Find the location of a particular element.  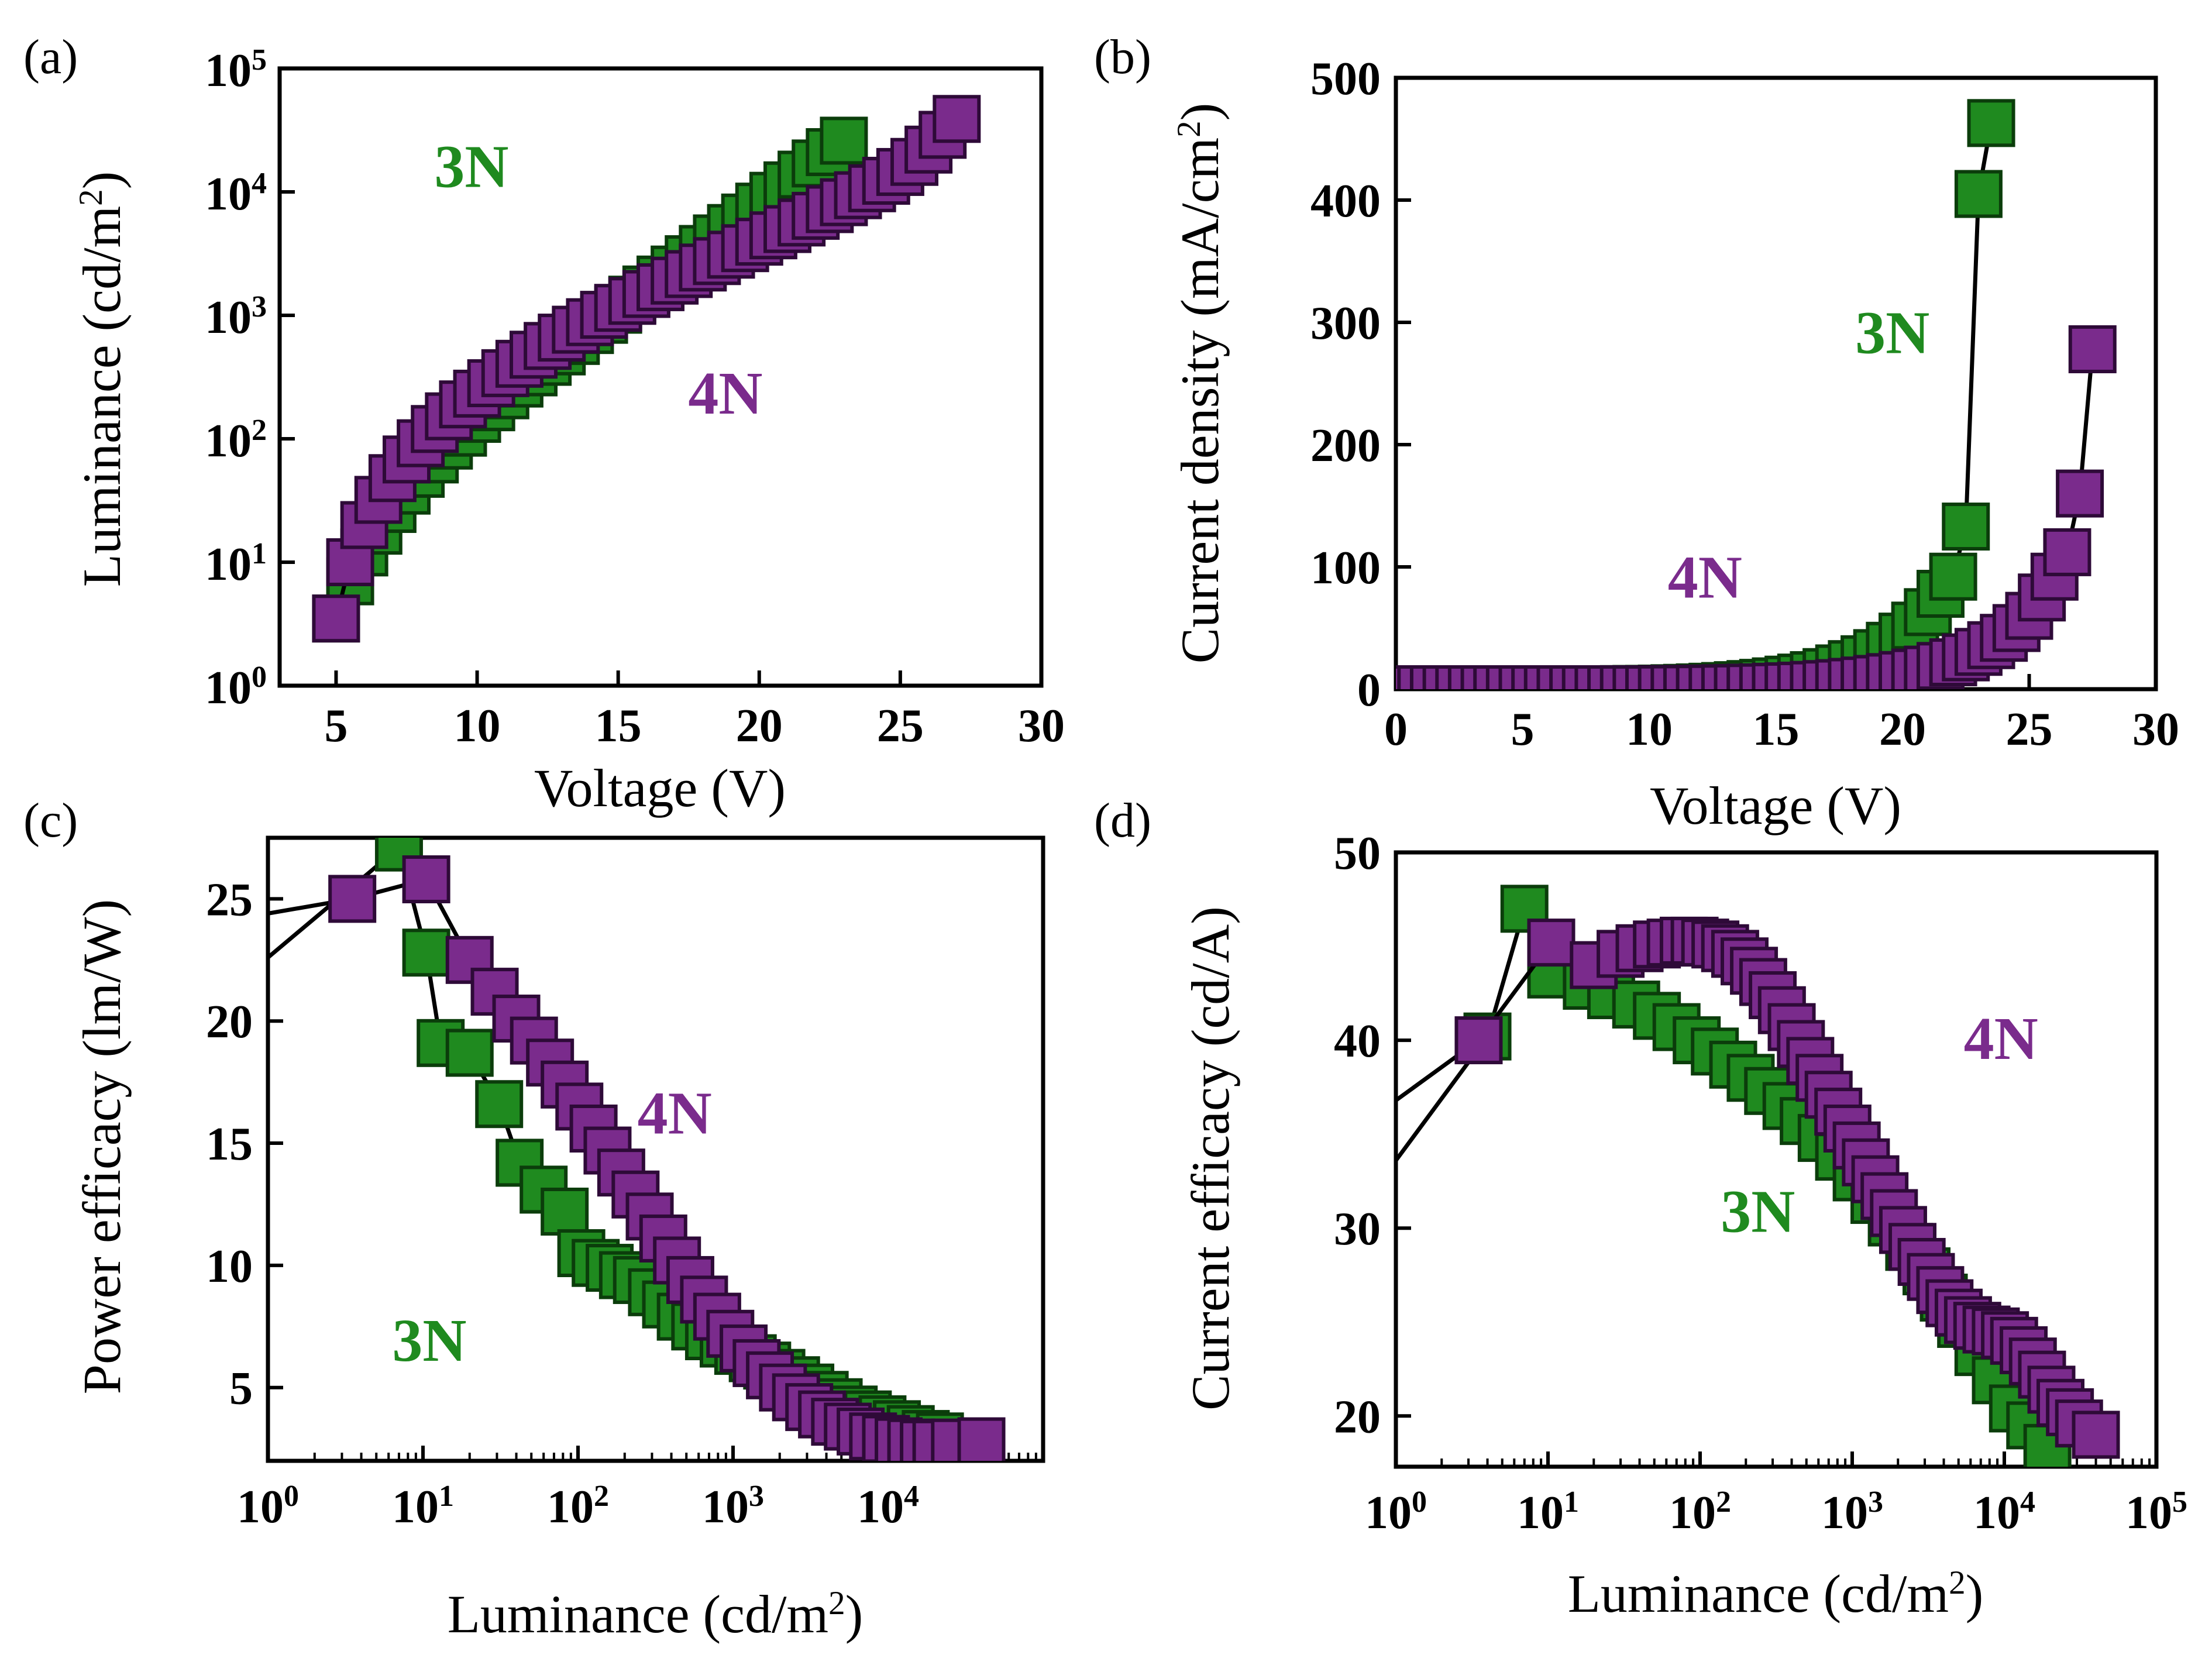

panel-letter: (a) is located at coordinates (50, 57).